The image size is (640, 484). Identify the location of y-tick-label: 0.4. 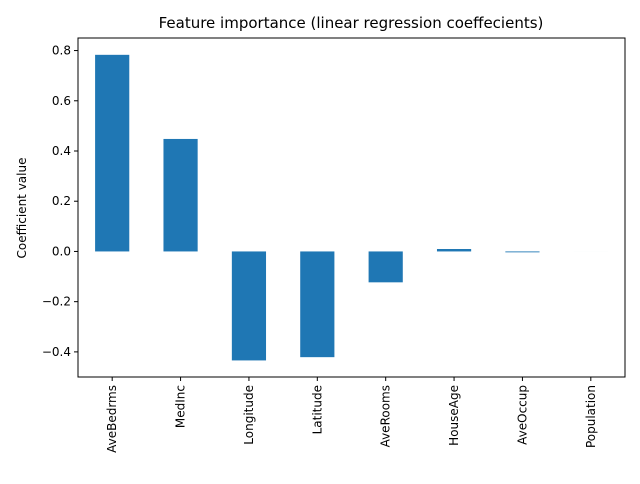
(61, 151).